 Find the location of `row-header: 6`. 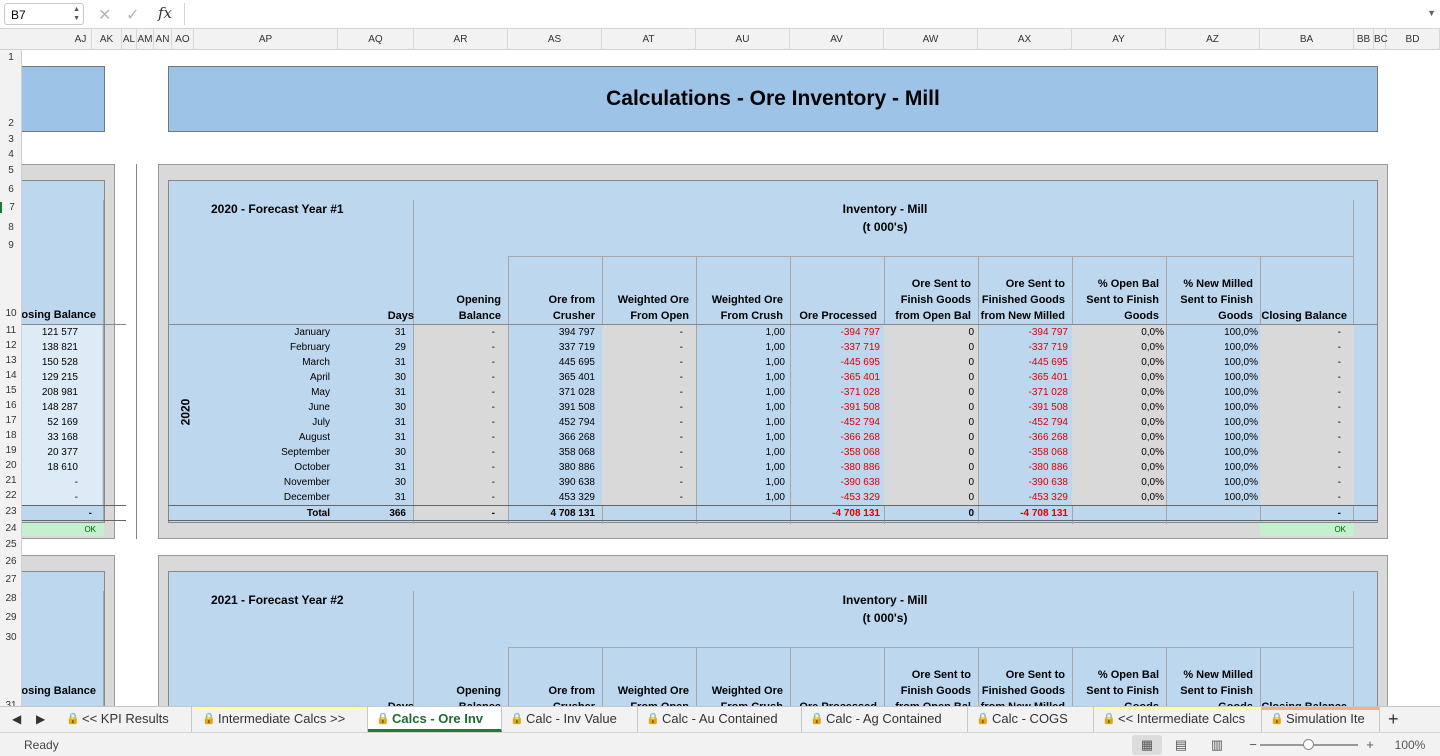

row-header: 6 is located at coordinates (11, 189).